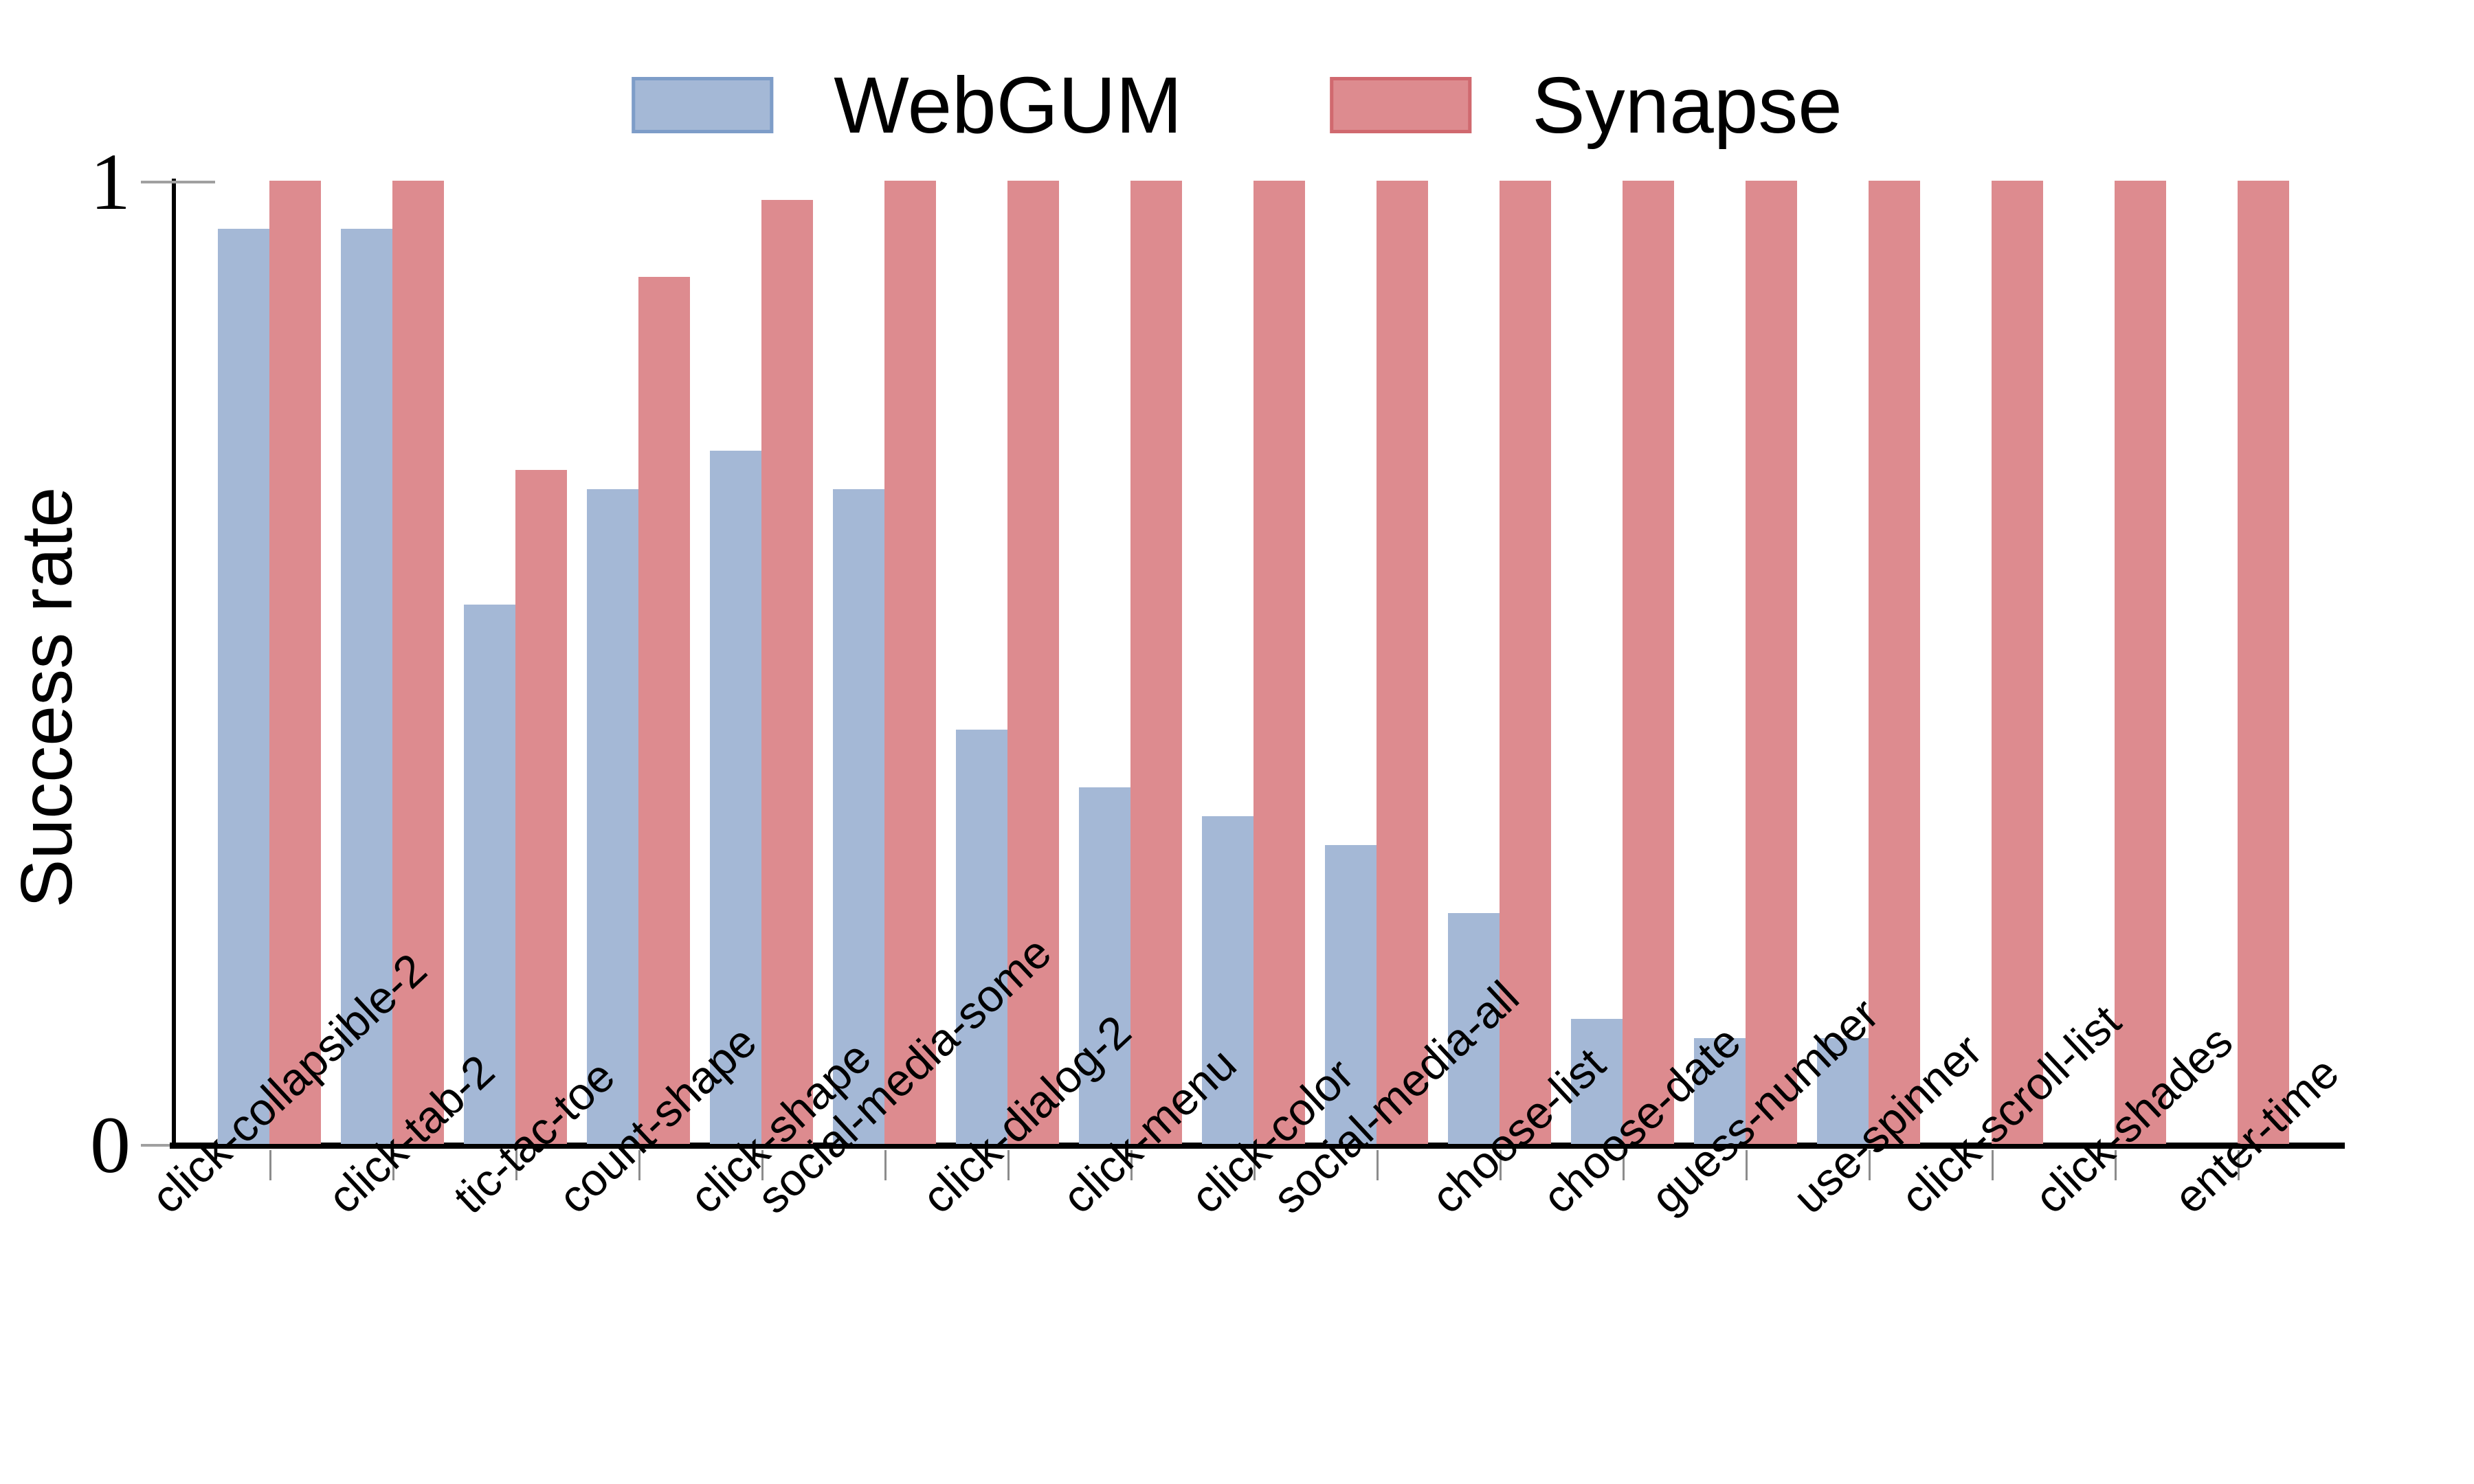 The width and height of the screenshot is (2474, 1484). Describe the element at coordinates (1894, 662) in the screenshot. I see `bar-synapse-use-spinner` at that location.